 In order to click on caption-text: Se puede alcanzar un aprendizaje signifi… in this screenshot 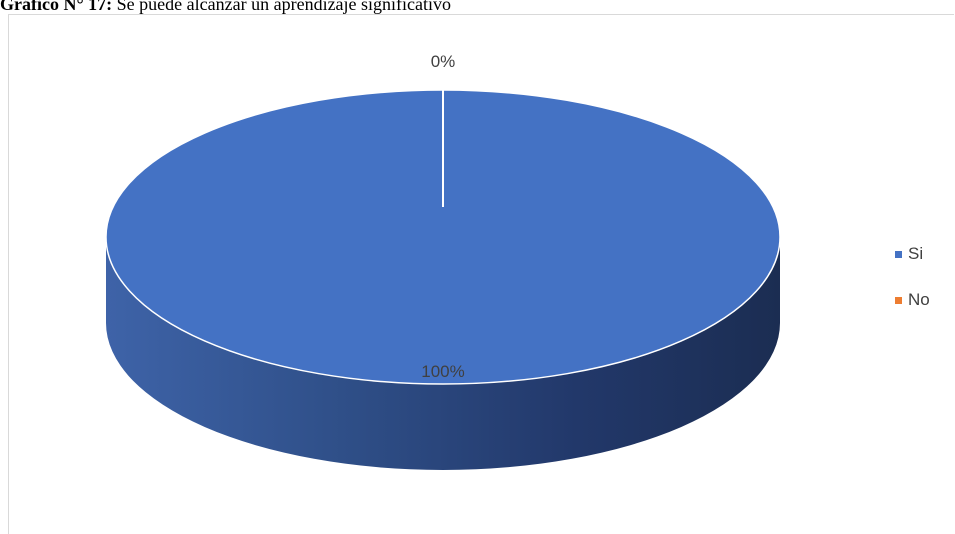, I will do `click(282, 7)`.